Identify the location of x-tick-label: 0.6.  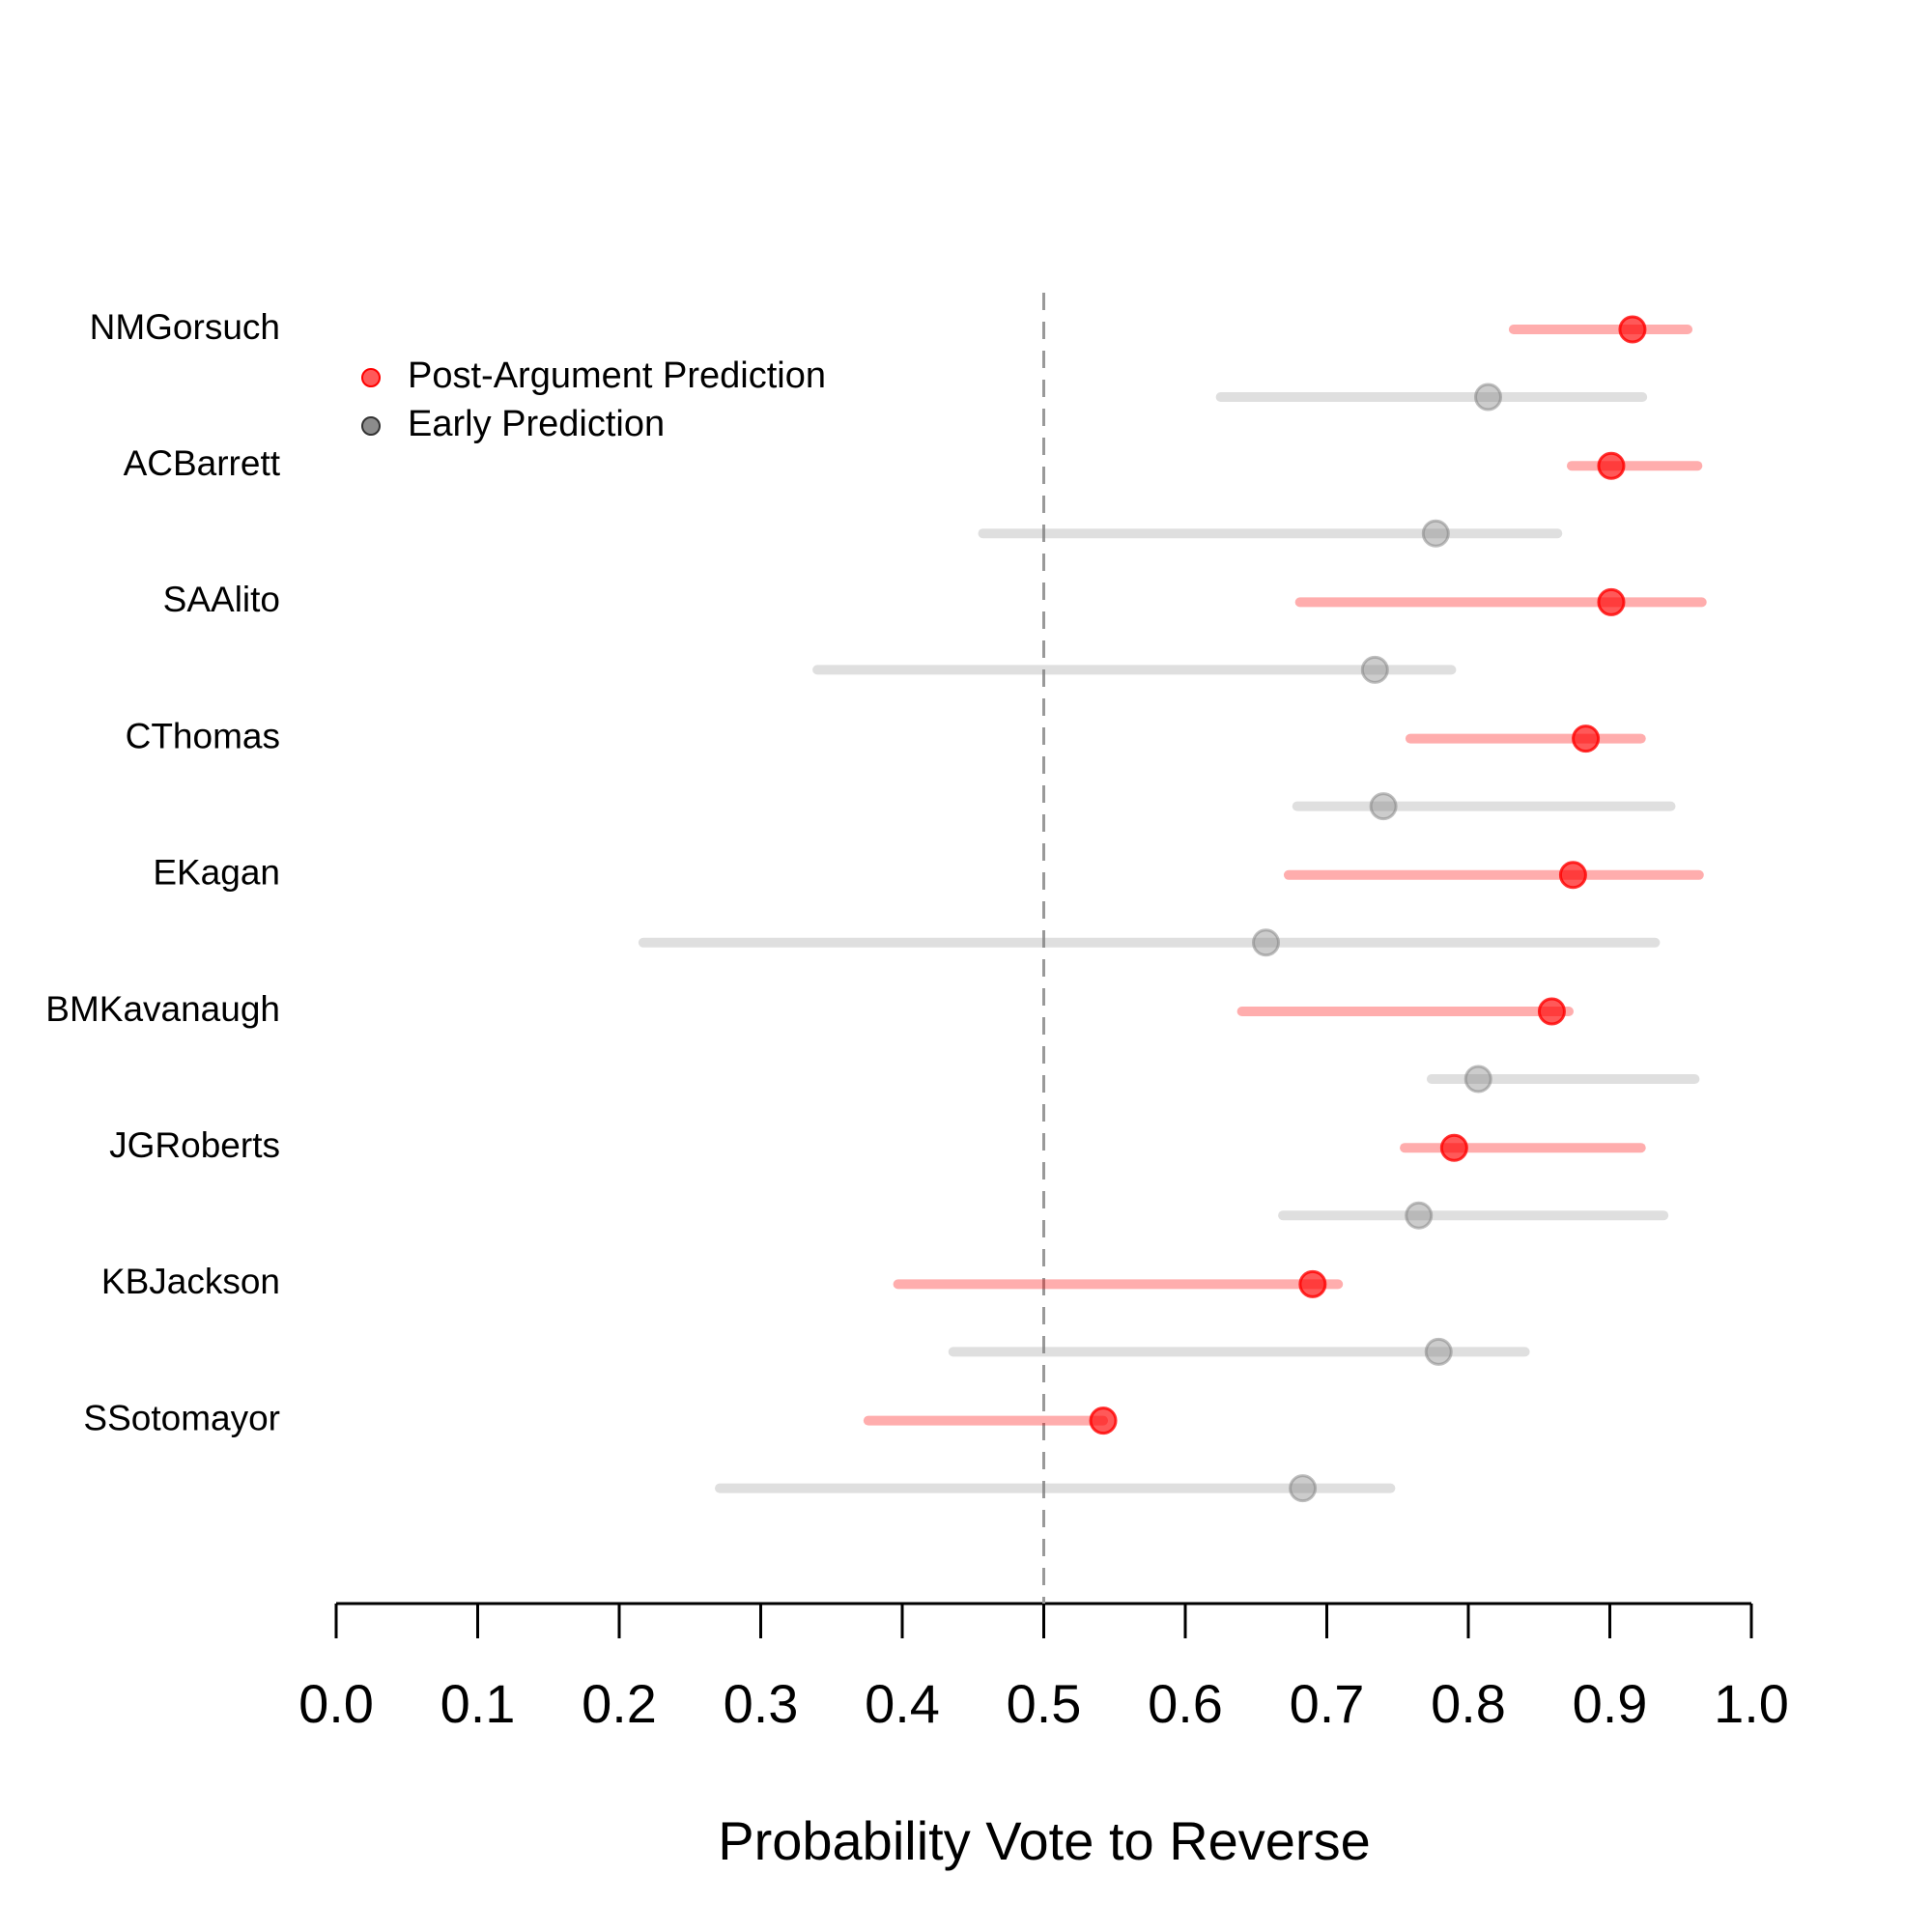
(1185, 1703).